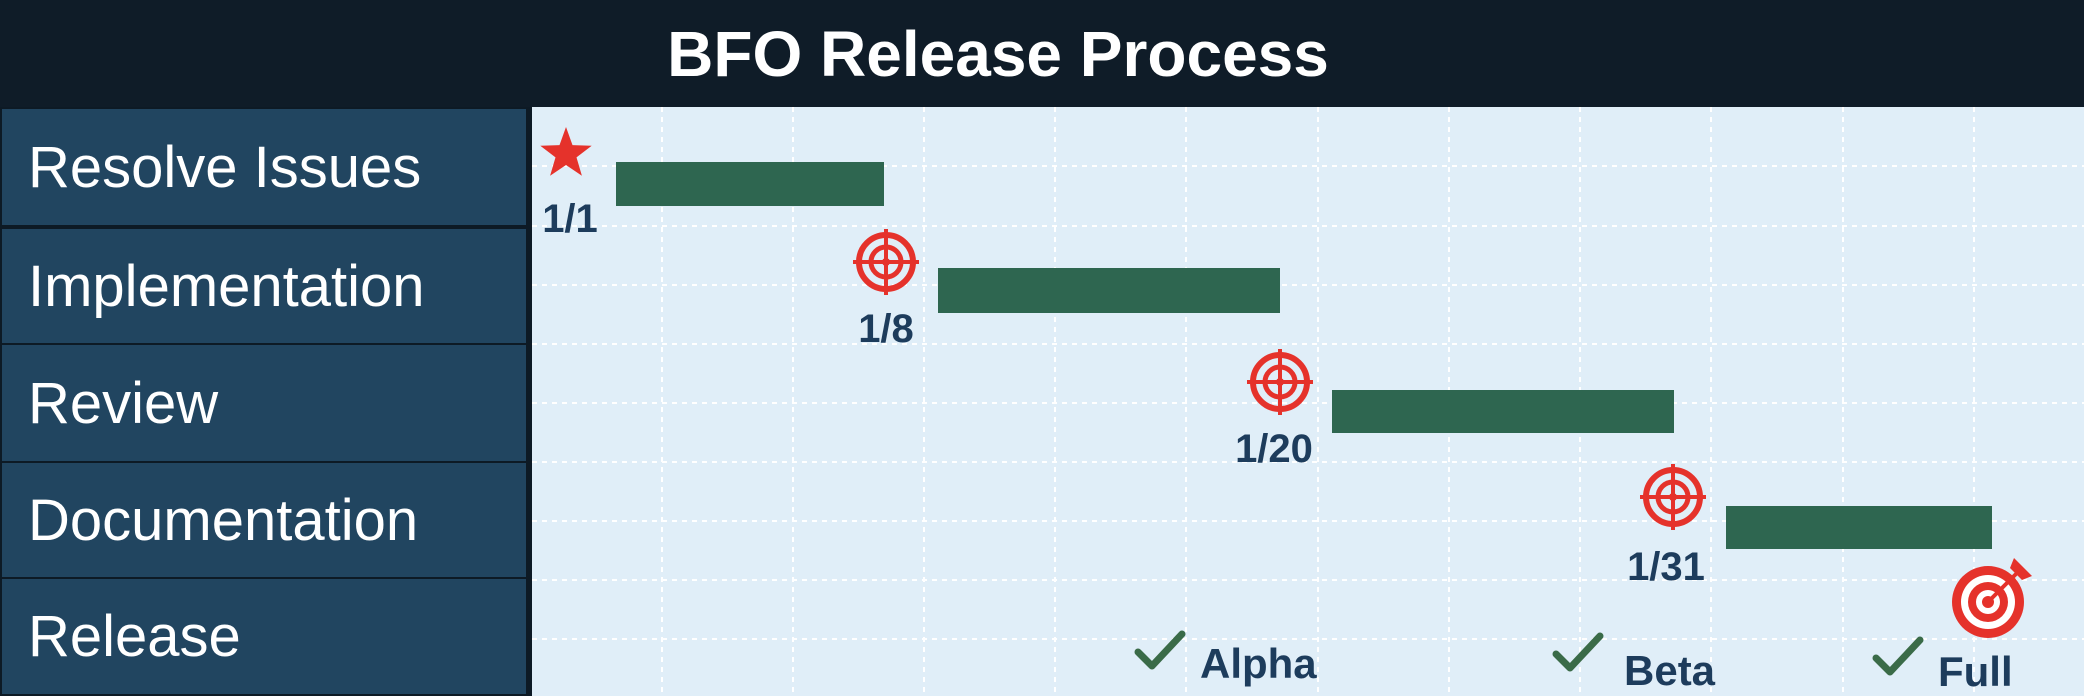 The image size is (2084, 696). I want to click on row-label-documentation: Documentation, so click(264, 520).